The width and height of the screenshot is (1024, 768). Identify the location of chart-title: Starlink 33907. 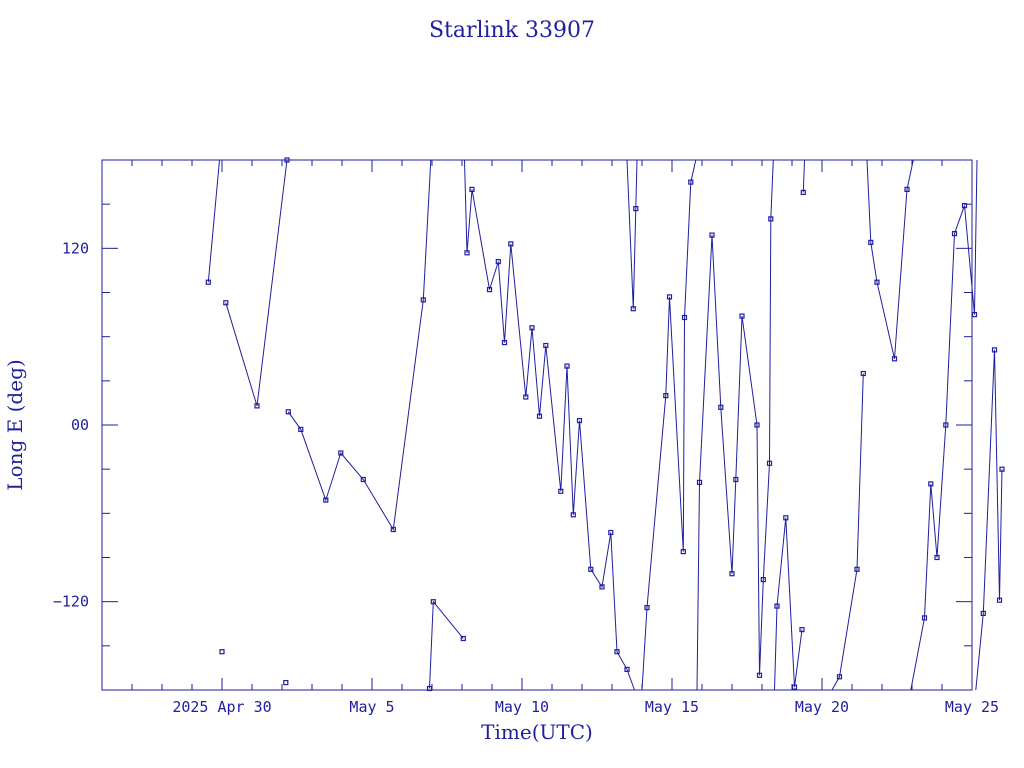
(512, 30).